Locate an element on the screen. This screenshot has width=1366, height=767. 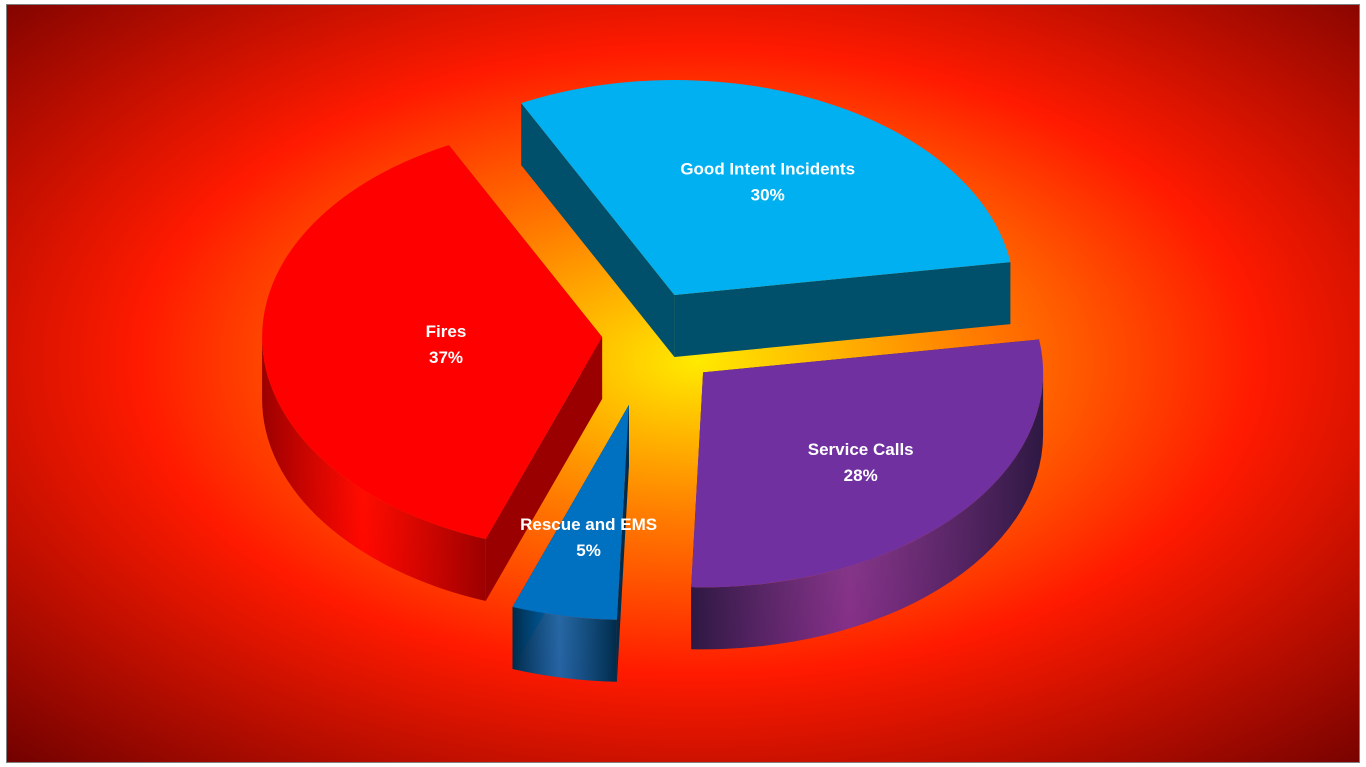
slice-top-service-calls is located at coordinates (867, 463).